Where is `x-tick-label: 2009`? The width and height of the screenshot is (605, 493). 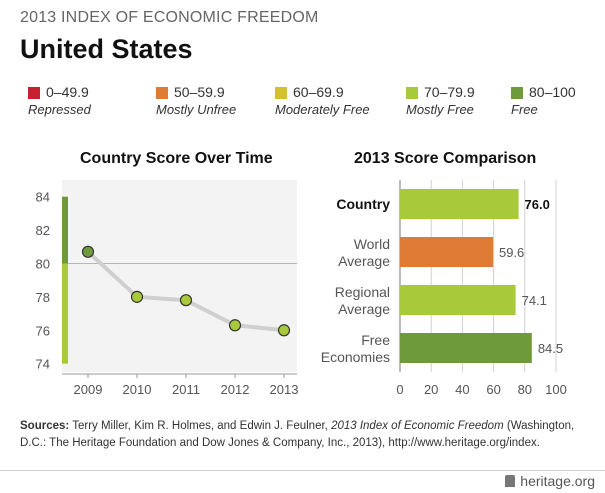
x-tick-label: 2009 is located at coordinates (88, 389).